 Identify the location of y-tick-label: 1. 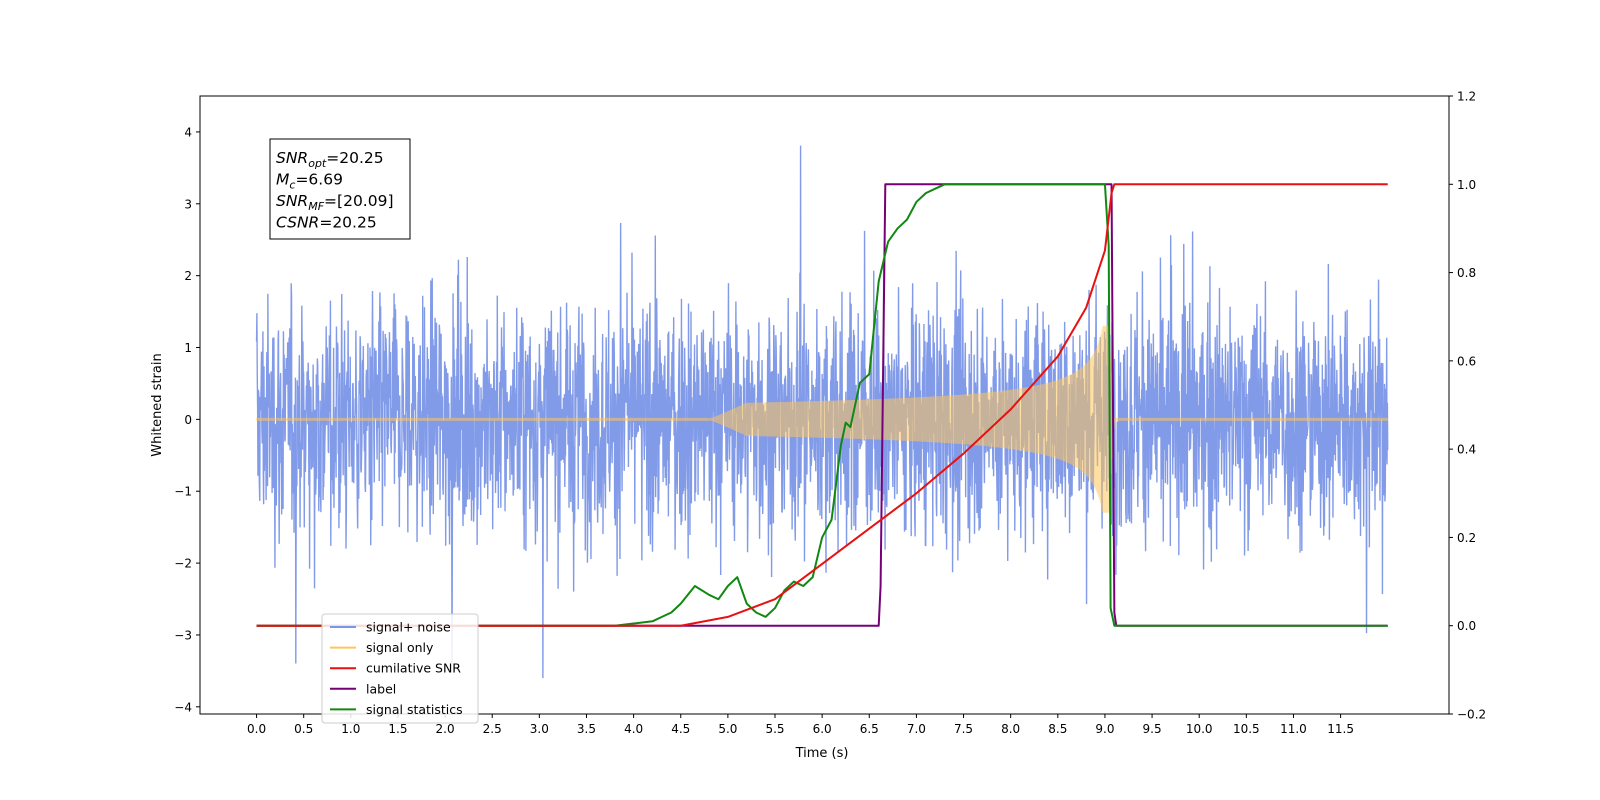
(188, 348).